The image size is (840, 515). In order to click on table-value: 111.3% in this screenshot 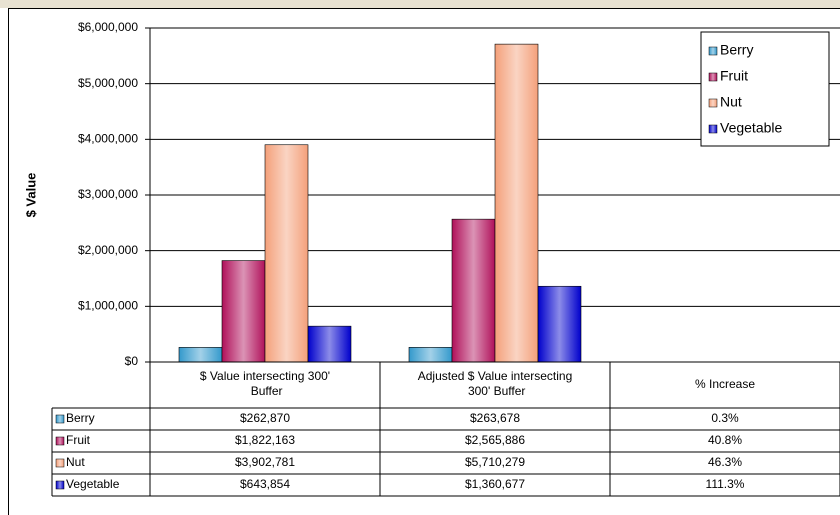, I will do `click(725, 484)`.